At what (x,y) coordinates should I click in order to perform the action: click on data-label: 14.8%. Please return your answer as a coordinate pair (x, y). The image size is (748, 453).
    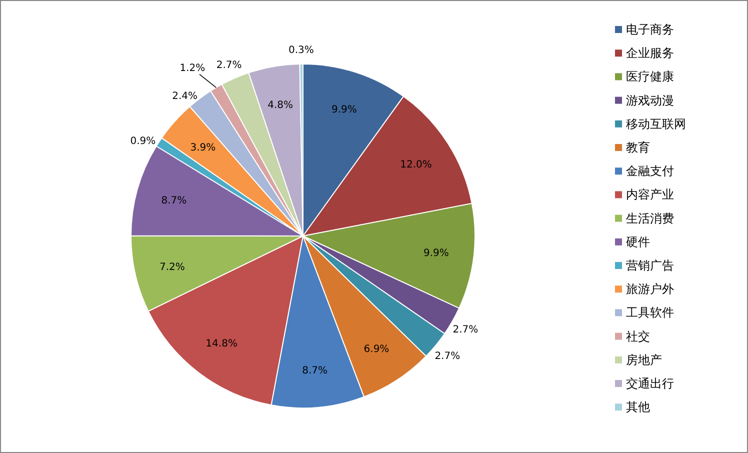
    Looking at the image, I should click on (222, 344).